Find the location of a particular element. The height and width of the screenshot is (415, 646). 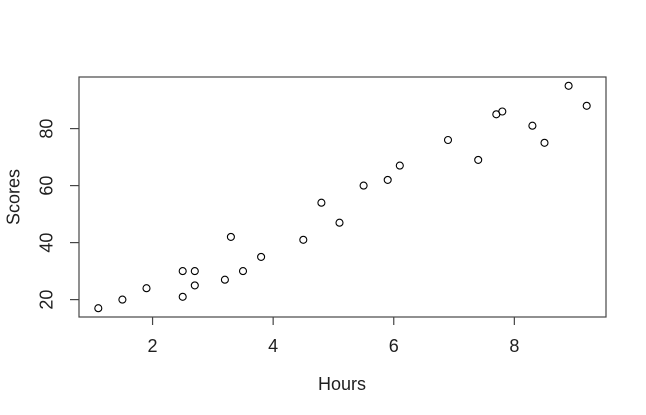

y-axis: 20 40 60 80 is located at coordinates (57, 214).